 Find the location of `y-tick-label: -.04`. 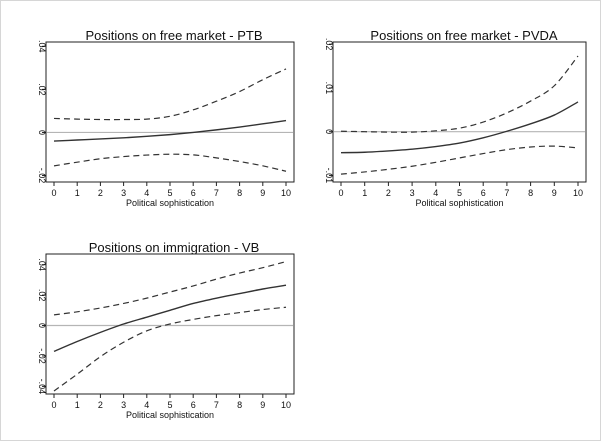

y-tick-label: -.04 is located at coordinates (42, 387).